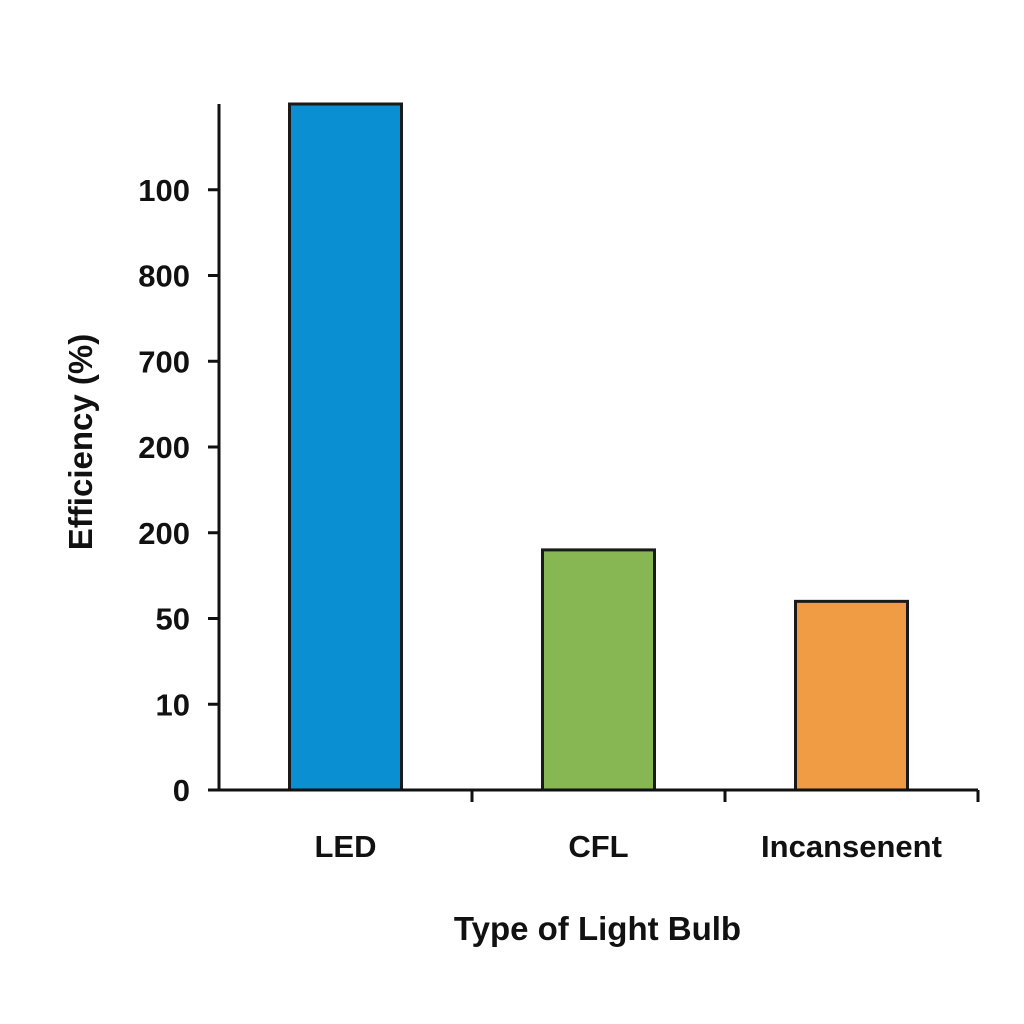 This screenshot has height=1024, width=1024. Describe the element at coordinates (345, 447) in the screenshot. I see `bar-led` at that location.